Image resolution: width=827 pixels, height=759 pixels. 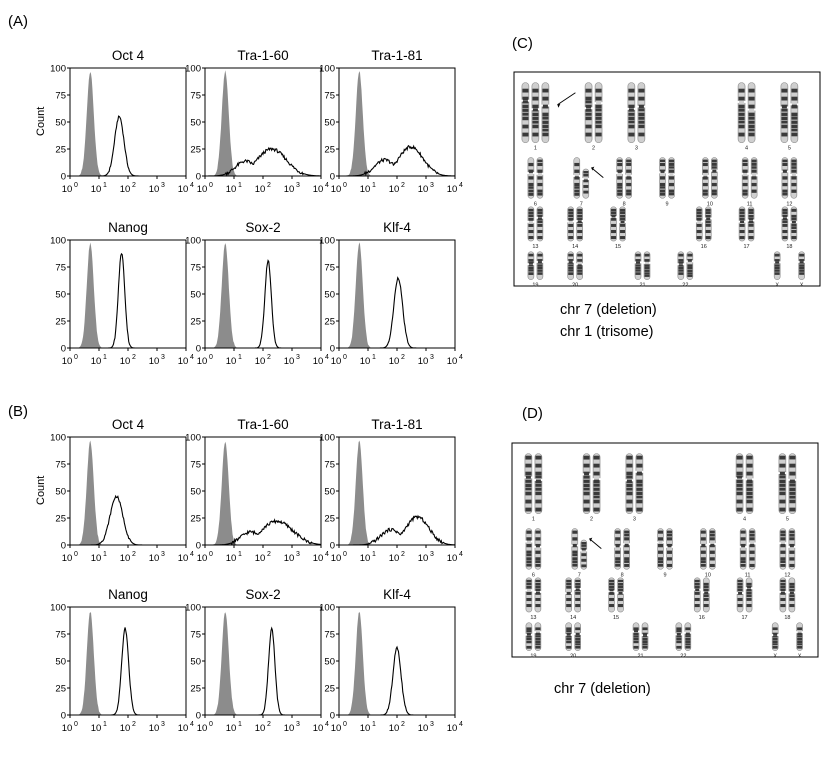 I want to click on annotation-arrow, so click(x=597, y=172).